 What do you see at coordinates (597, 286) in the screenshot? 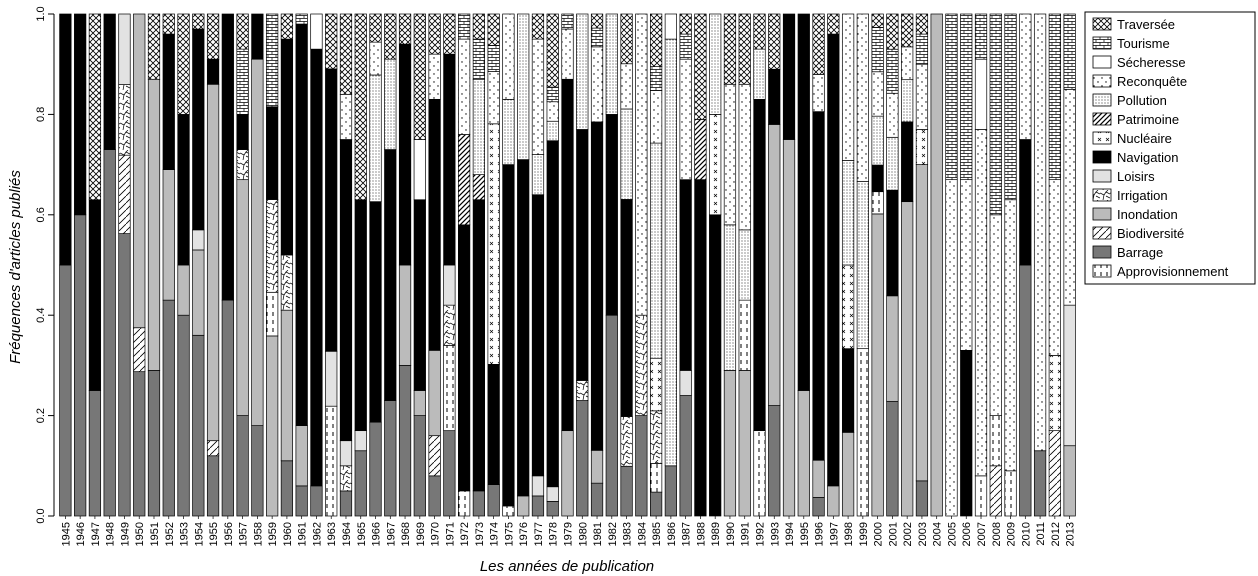
I see `bar-segment-1981-navigation` at bounding box center [597, 286].